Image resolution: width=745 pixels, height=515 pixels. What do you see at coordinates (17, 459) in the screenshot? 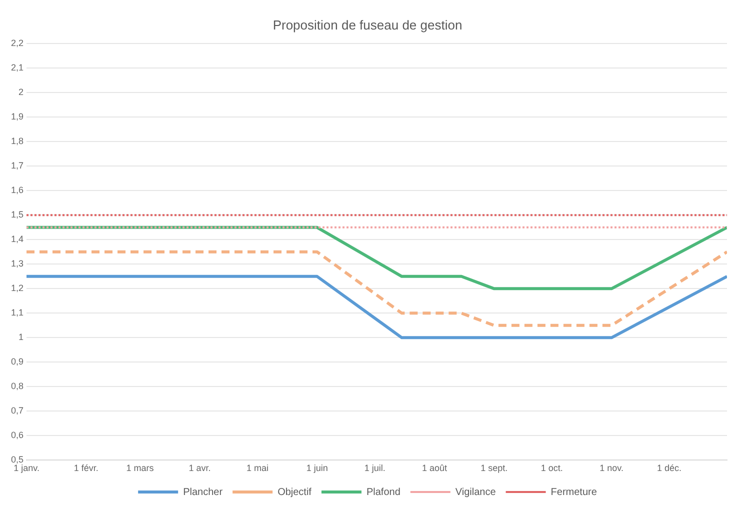
I see `y-tick-label: 0,5` at bounding box center [17, 459].